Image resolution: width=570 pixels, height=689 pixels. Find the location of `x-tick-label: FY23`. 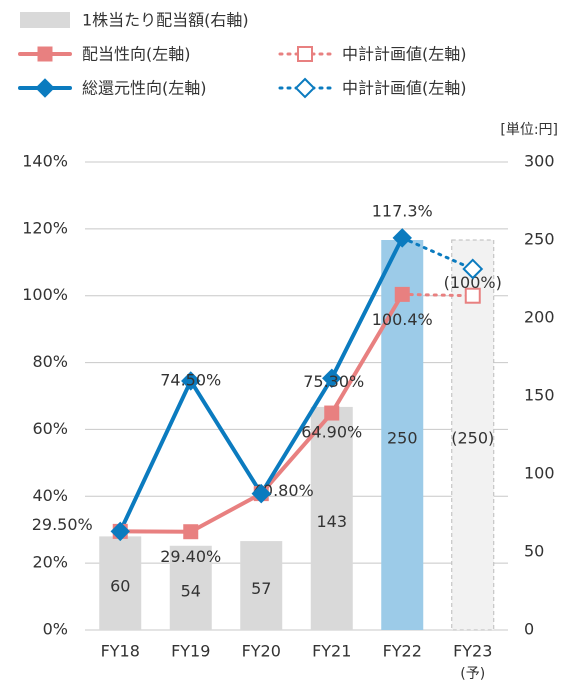

x-tick-label: FY23 is located at coordinates (472, 651).